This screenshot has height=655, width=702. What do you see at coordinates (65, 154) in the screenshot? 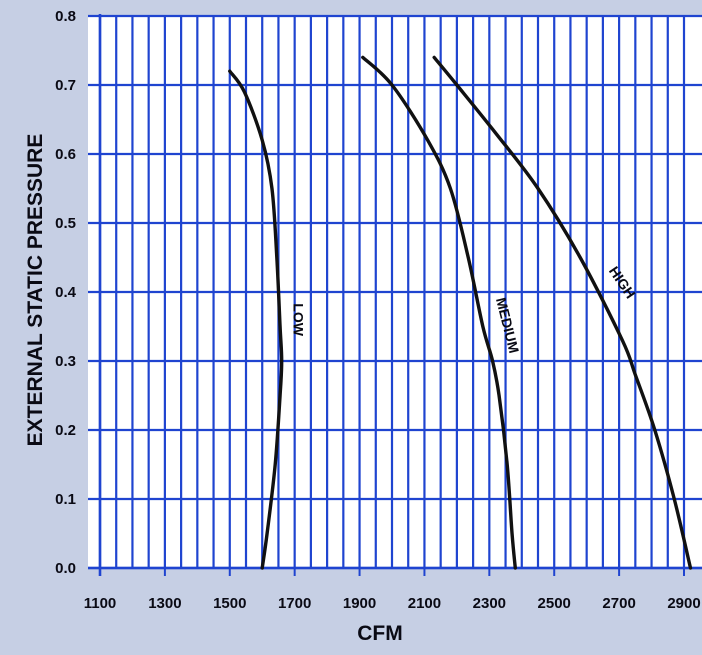
I see `y-tick-label: 0.6` at bounding box center [65, 154].